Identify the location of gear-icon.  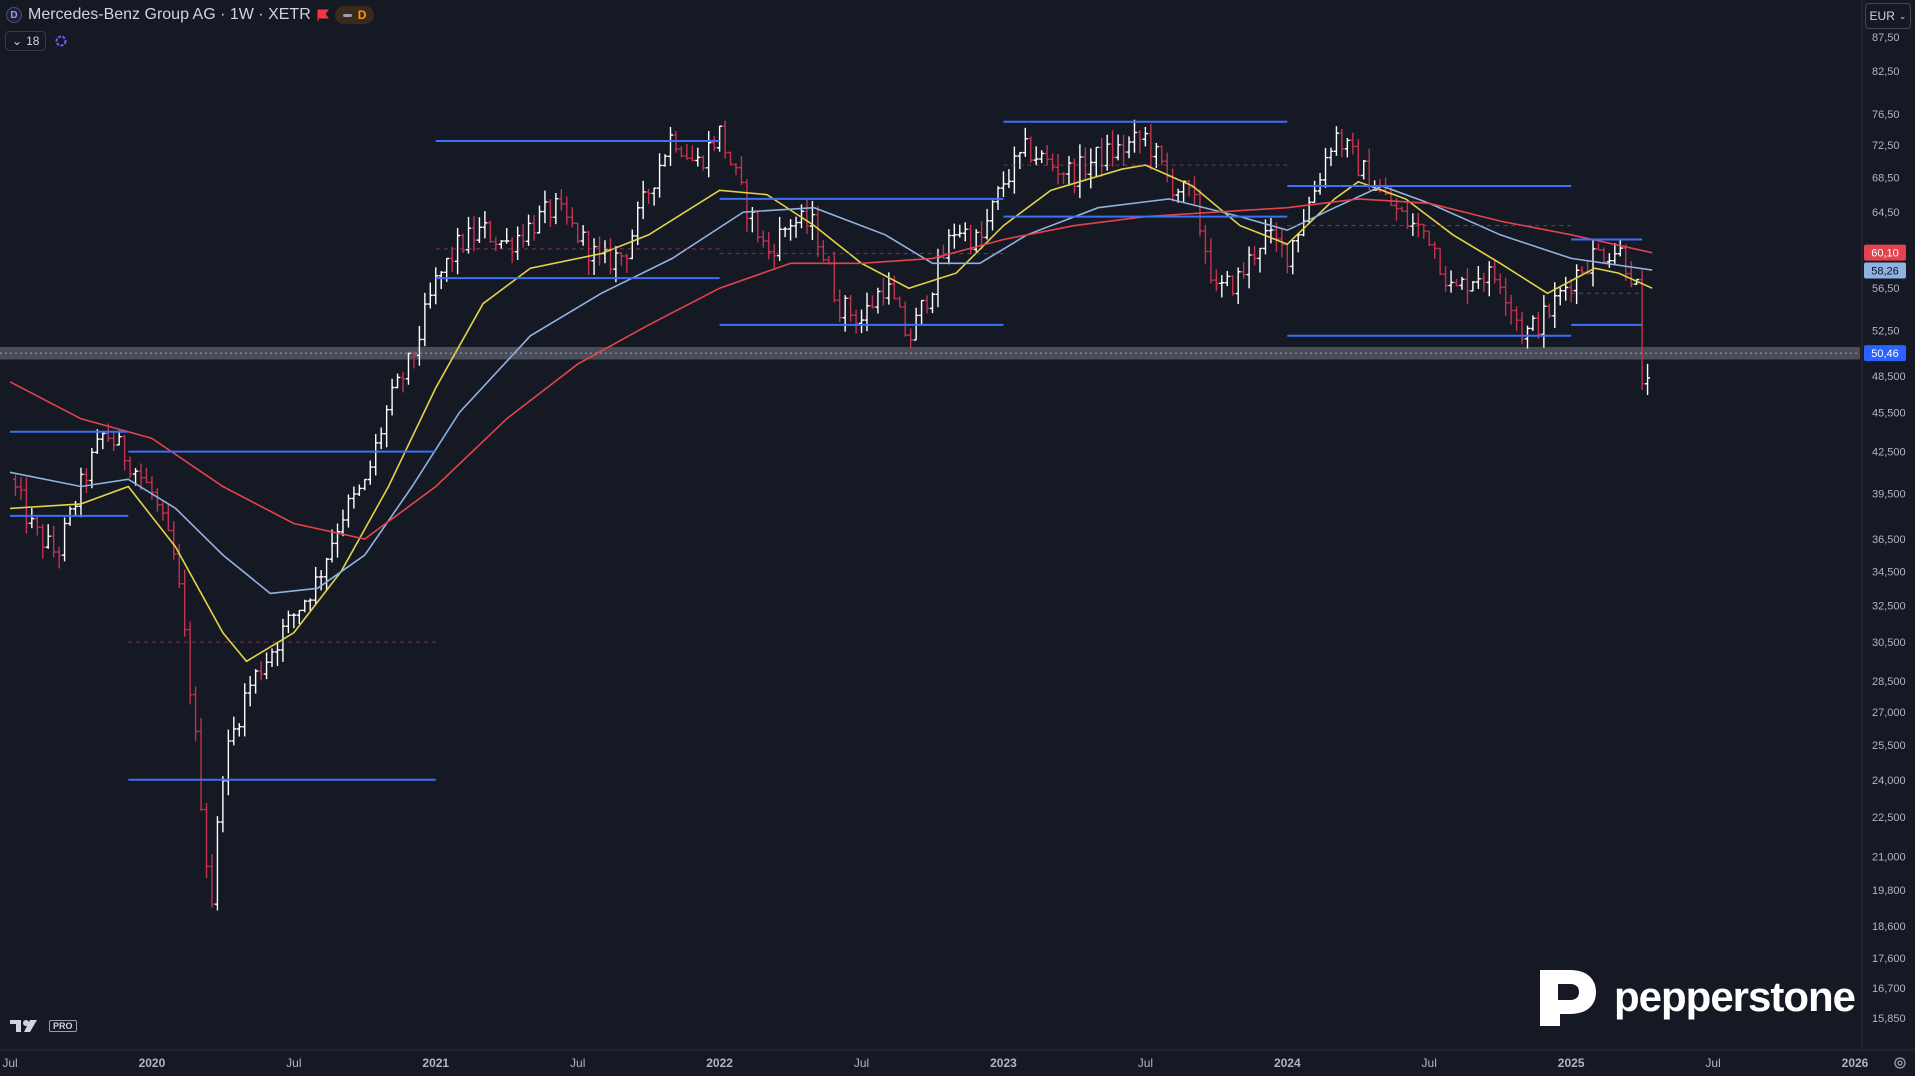
(1900, 1063).